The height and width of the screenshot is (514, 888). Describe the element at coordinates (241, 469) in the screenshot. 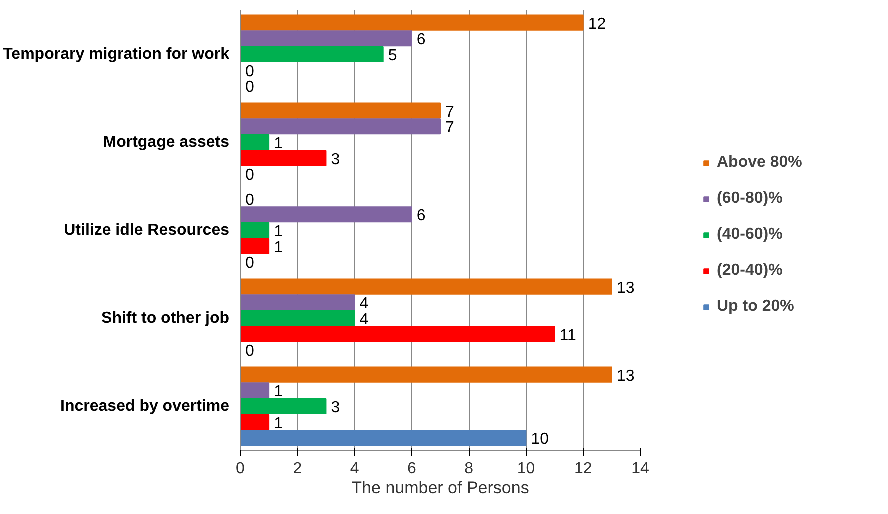

I see `x-tick-label: 0` at that location.